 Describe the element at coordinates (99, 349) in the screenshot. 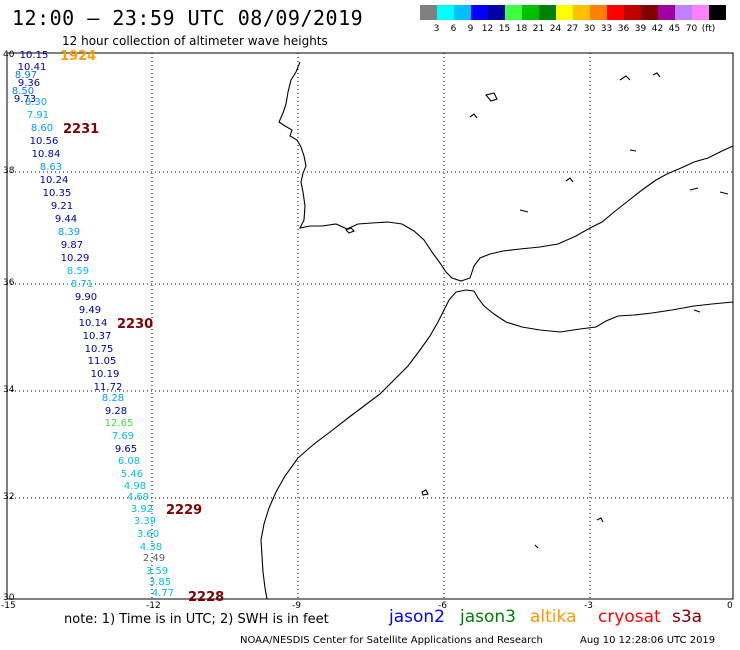

I see `wave-height-value: 10.75` at that location.